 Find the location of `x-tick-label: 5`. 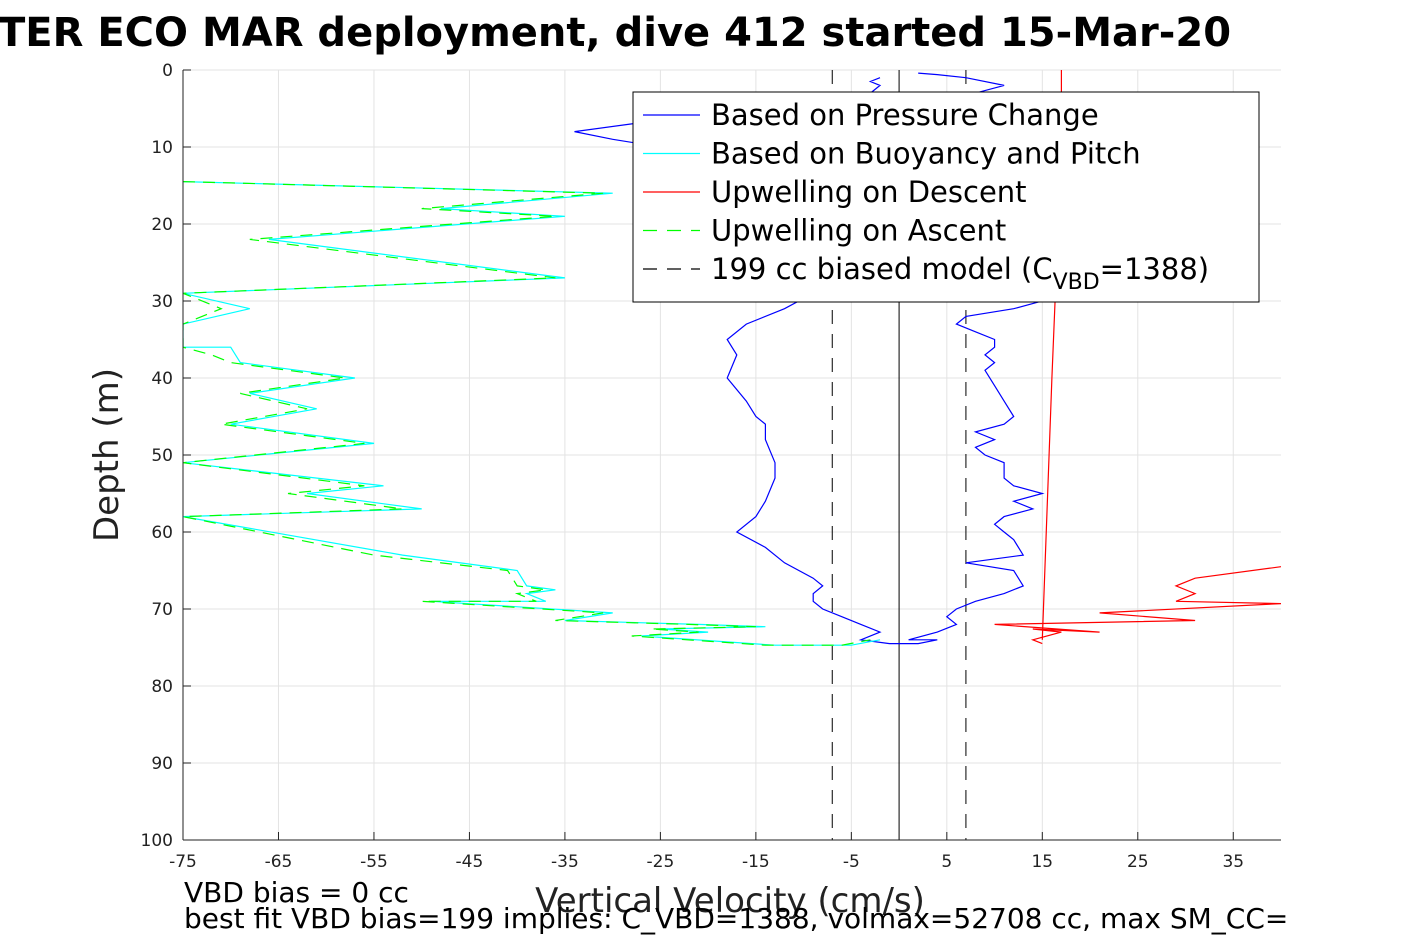

x-tick-label: 5 is located at coordinates (946, 862).